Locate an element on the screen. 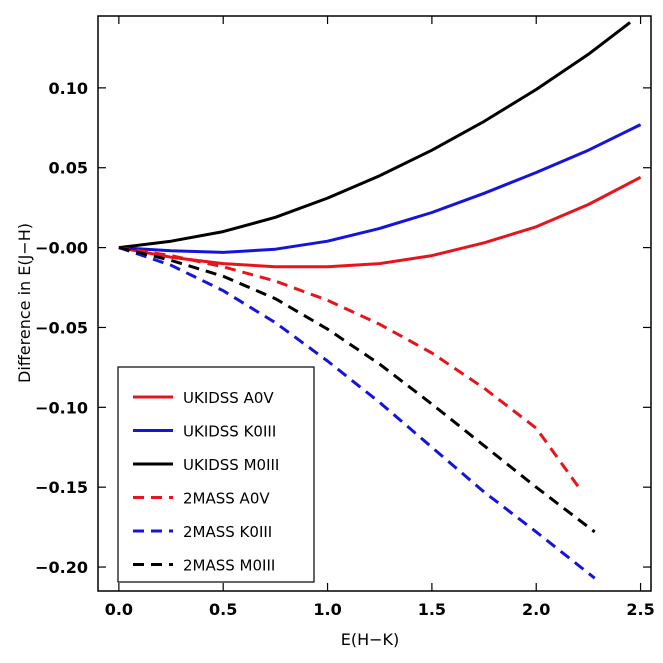  legend-label: UKIDSS M0III is located at coordinates (231, 465).